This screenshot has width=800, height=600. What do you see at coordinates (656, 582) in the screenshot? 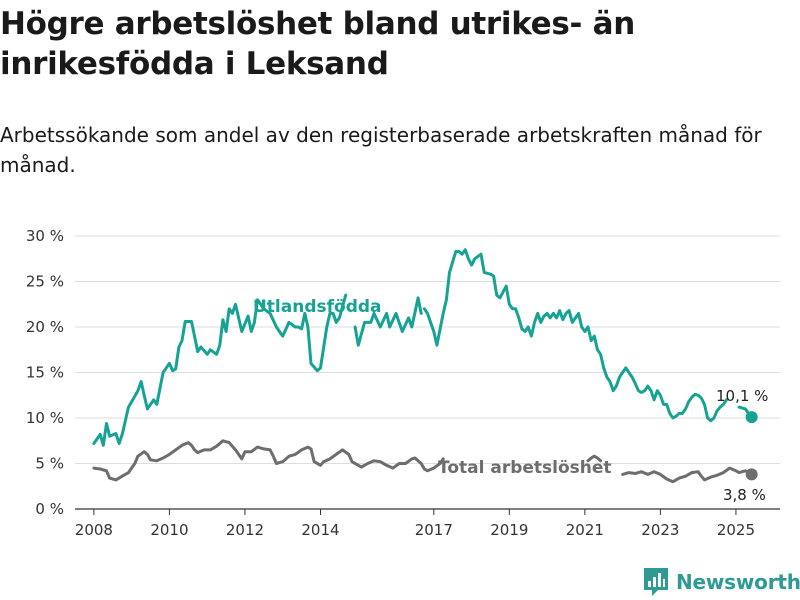
I see `newsworthy-logo-icon` at bounding box center [656, 582].